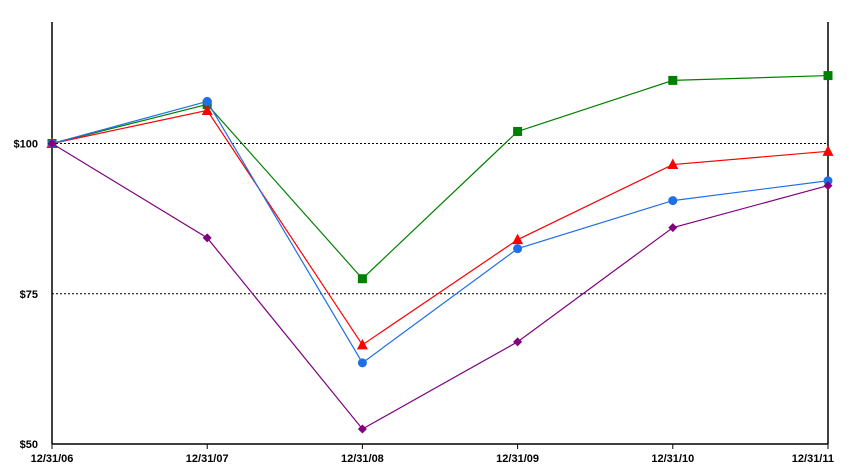 This screenshot has height=474, width=862. Describe the element at coordinates (813, 459) in the screenshot. I see `x-tick-label: 12/31/11` at that location.